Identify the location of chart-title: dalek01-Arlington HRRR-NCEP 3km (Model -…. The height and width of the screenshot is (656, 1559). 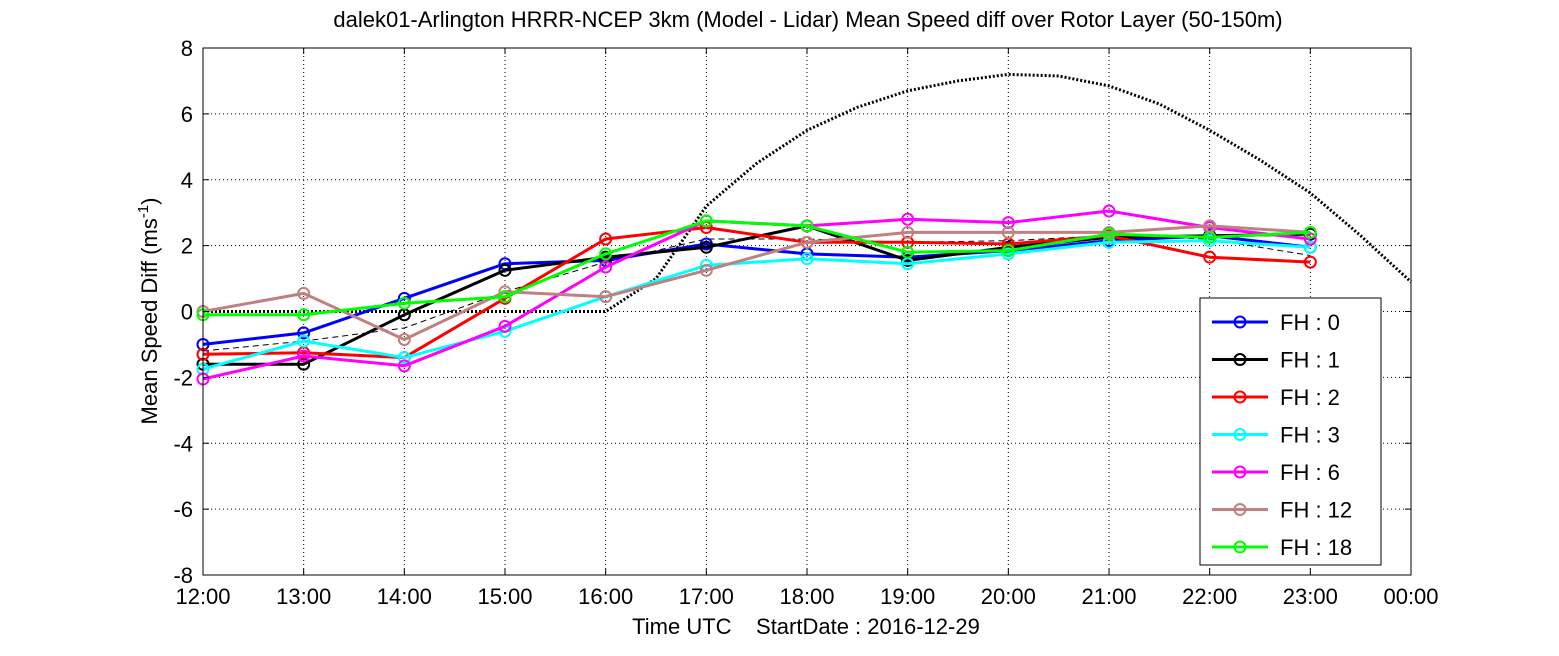
(807, 19).